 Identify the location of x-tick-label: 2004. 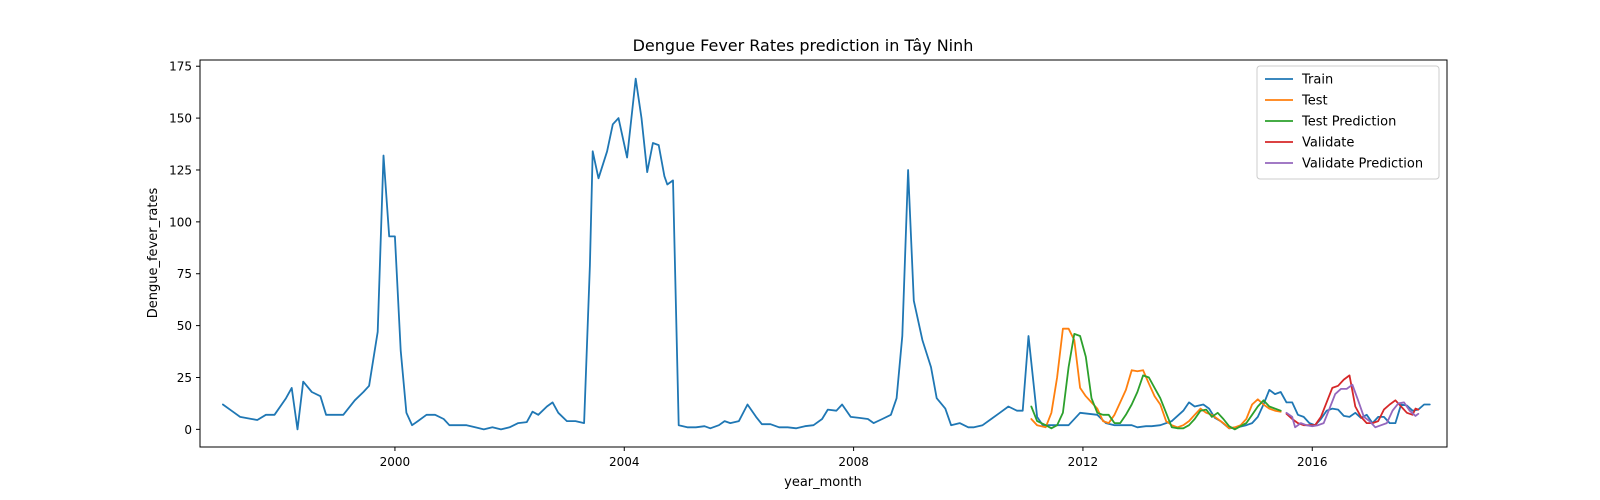
(624, 462).